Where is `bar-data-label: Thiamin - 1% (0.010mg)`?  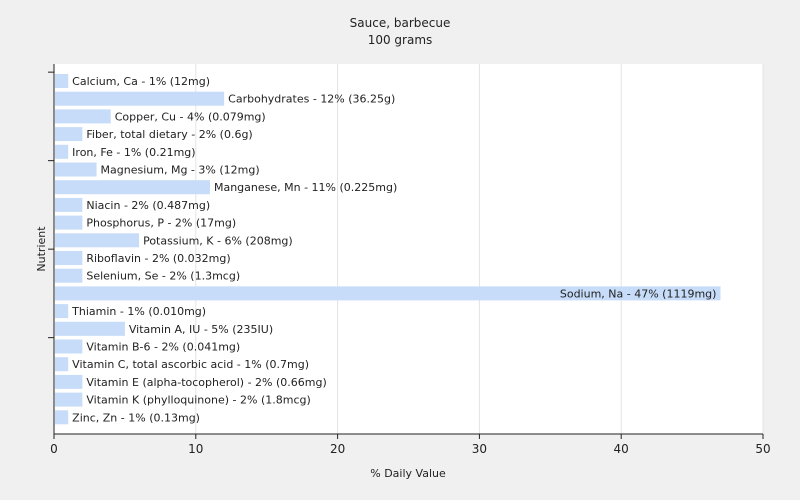 bar-data-label: Thiamin - 1% (0.010mg) is located at coordinates (138, 311).